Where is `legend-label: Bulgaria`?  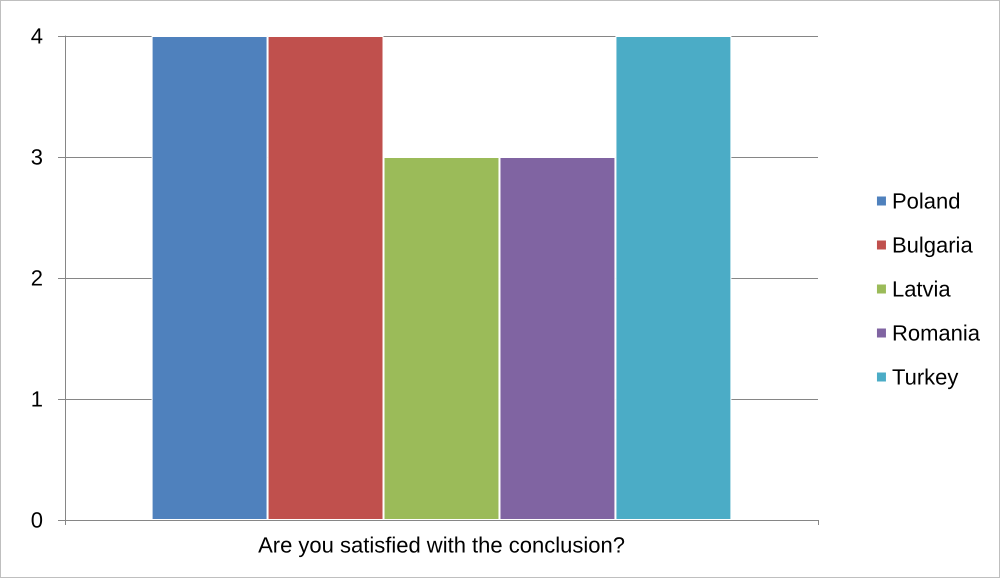
legend-label: Bulgaria is located at coordinates (933, 245).